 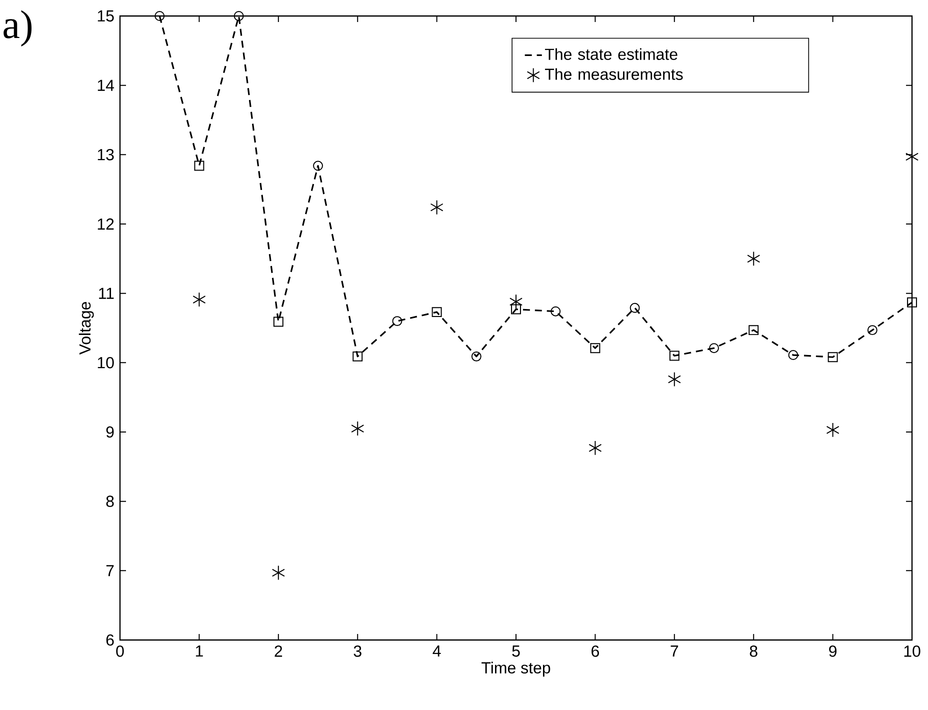 I want to click on y-tick-label: 11, so click(x=106, y=293).